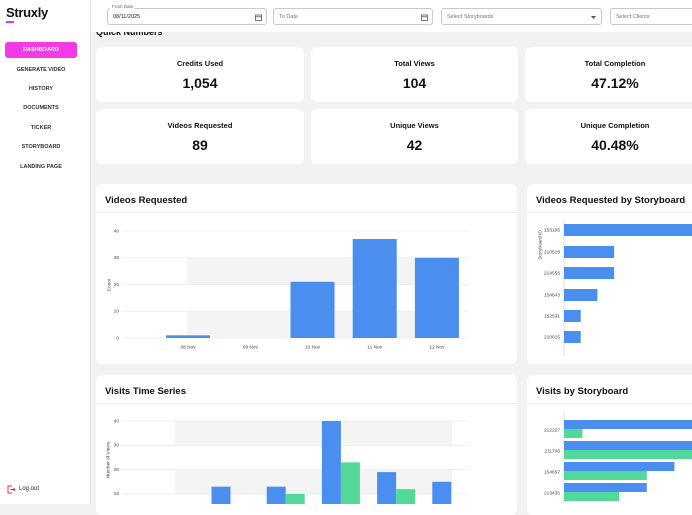 Image resolution: width=692 pixels, height=515 pixels. Describe the element at coordinates (633, 17) in the screenshot. I see `client-placeholder: Select Clients` at that location.